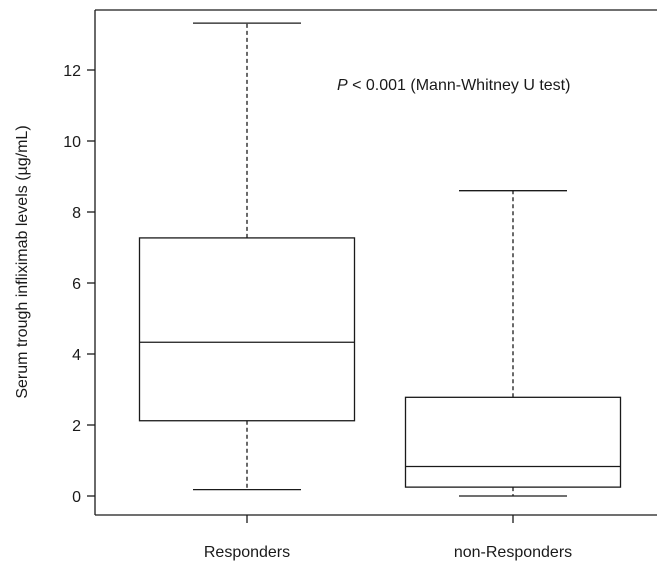  I want to click on p-value-symbol: P, so click(342, 85).